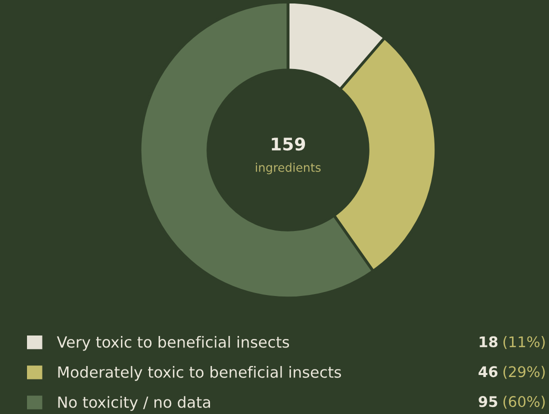  I want to click on legend-label: No toxicity / no data, so click(134, 403).